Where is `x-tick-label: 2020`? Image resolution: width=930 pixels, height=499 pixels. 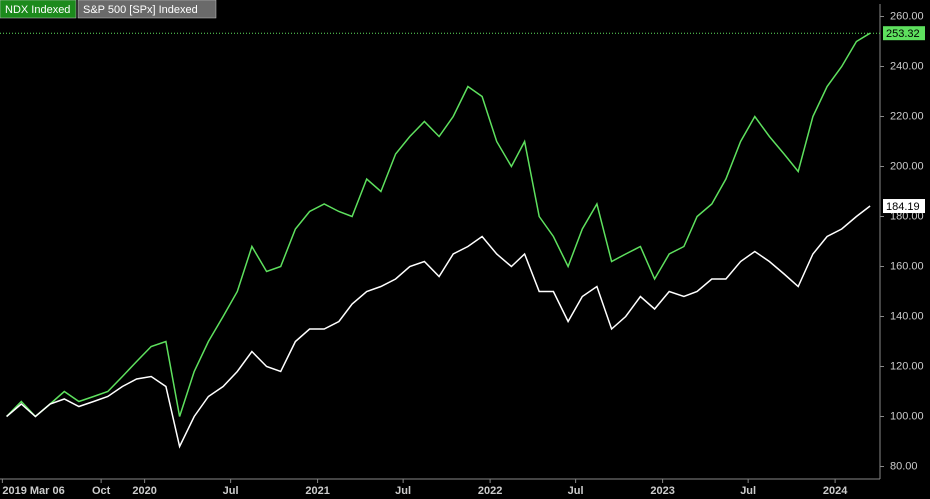
x-tick-label: 2020 is located at coordinates (144, 491).